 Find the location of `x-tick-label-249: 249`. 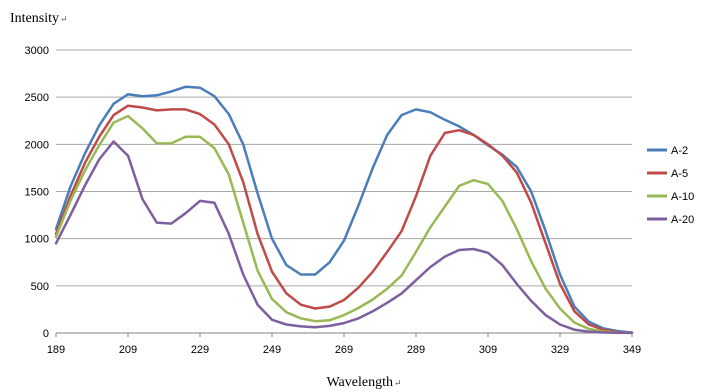

x-tick-label-249: 249 is located at coordinates (272, 350).